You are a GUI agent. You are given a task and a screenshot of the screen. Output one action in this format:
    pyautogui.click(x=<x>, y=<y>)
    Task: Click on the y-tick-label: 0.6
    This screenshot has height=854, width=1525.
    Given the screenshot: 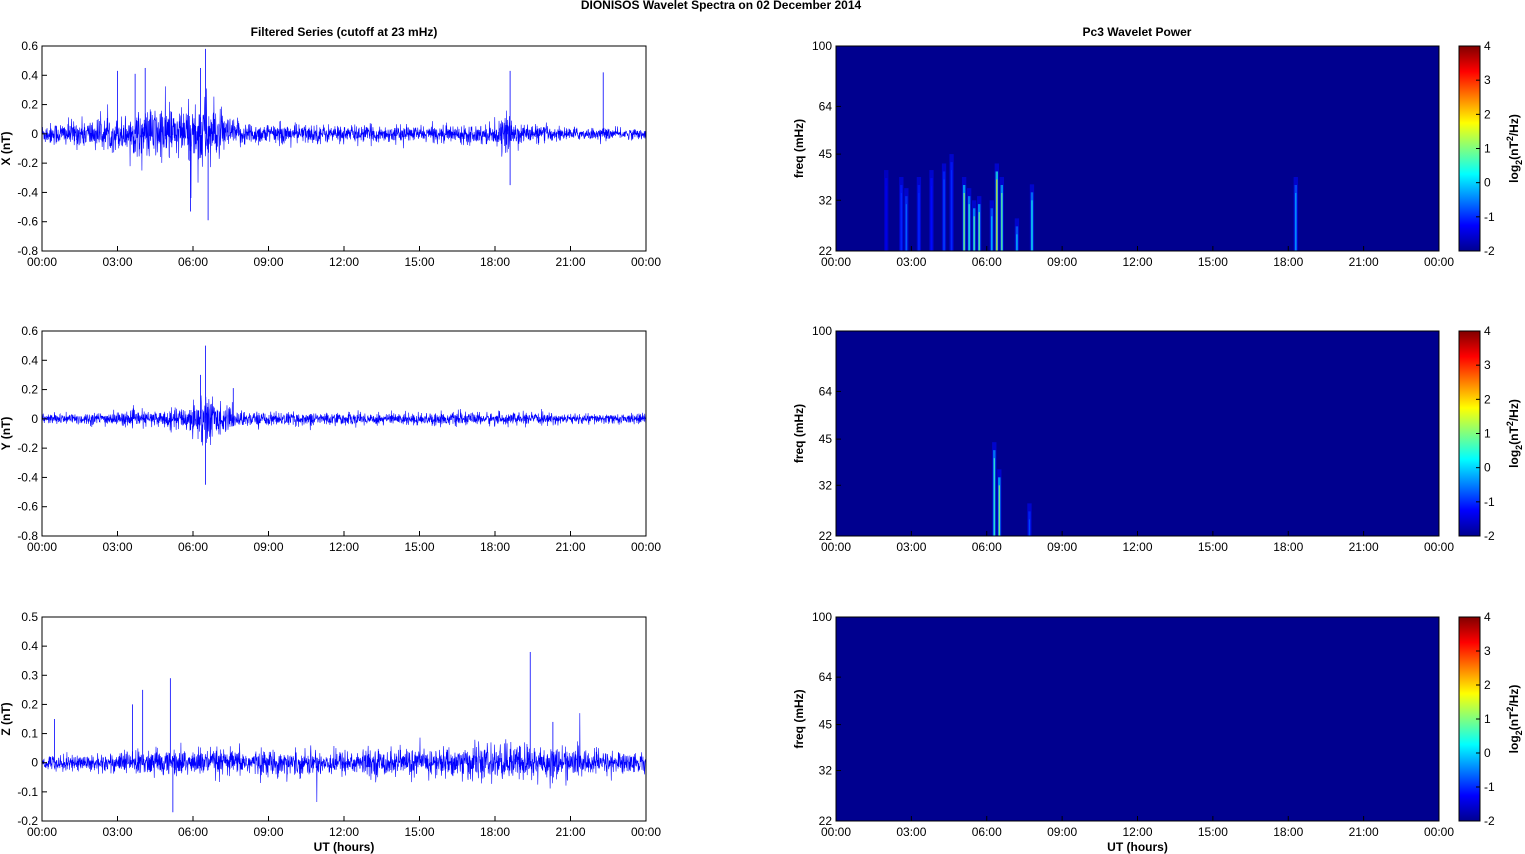 What is the action you would take?
    pyautogui.click(x=29, y=46)
    